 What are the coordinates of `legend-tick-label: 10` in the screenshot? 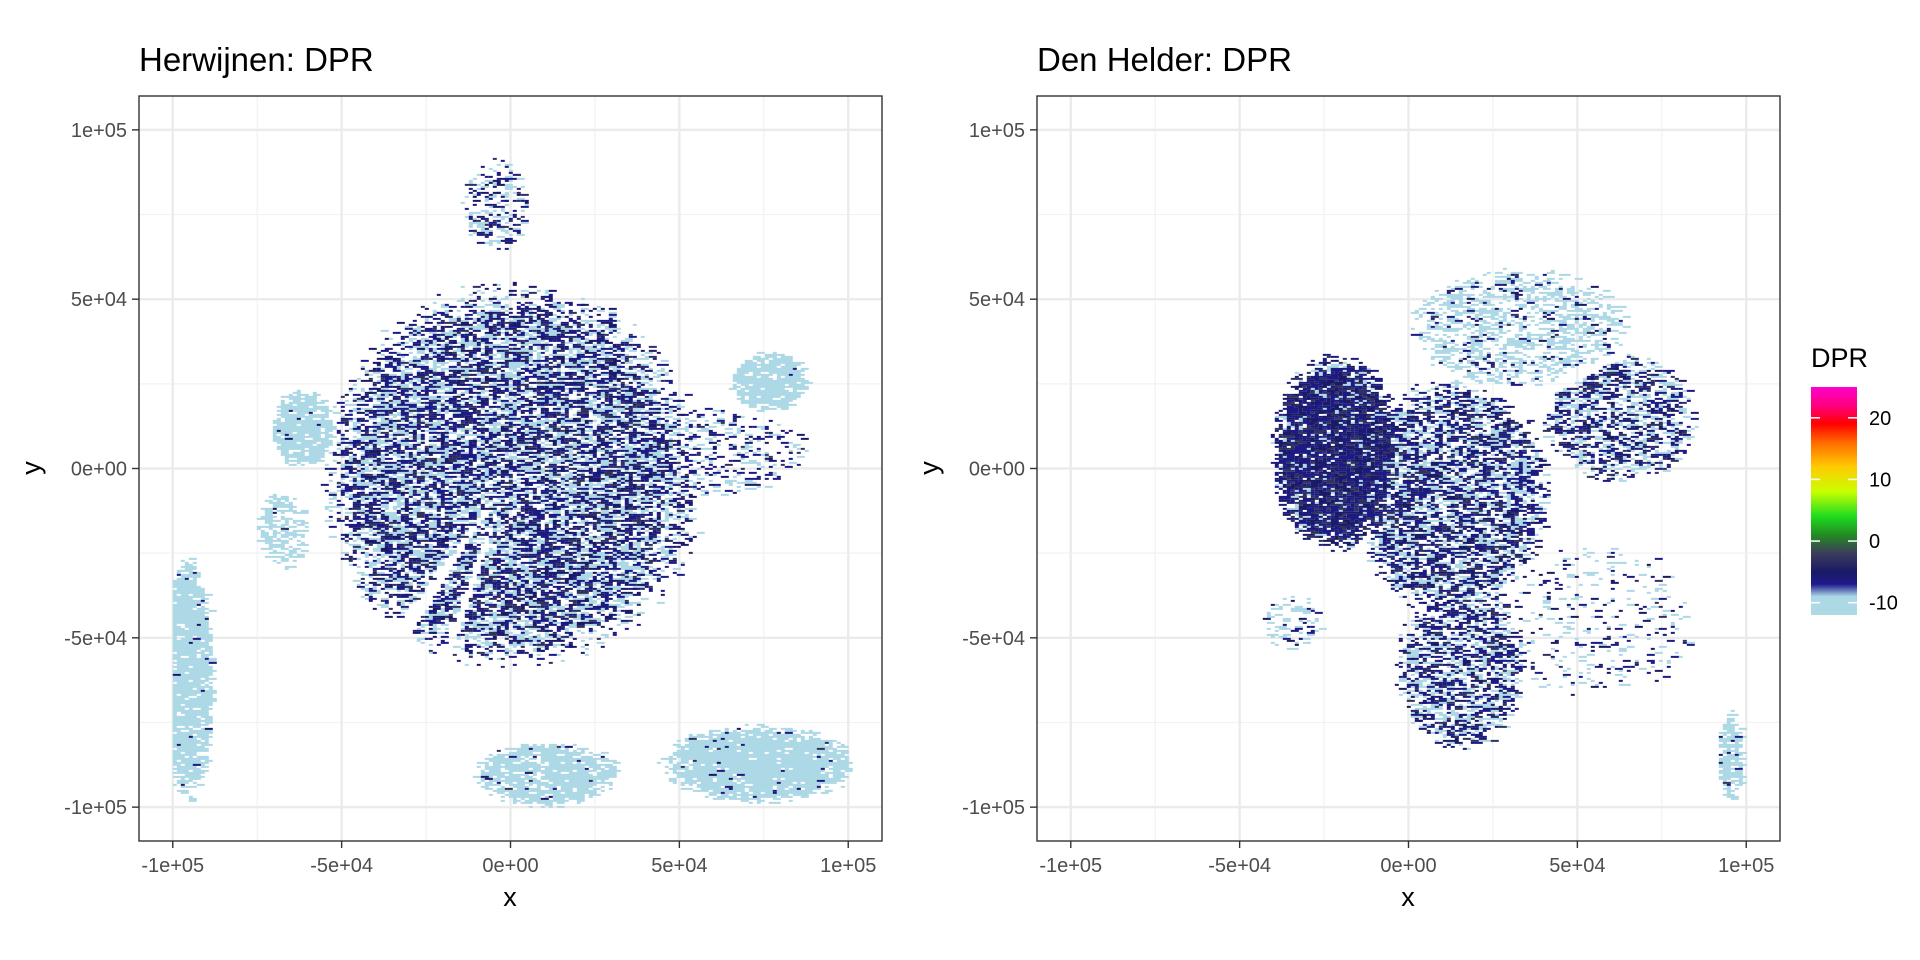 It's located at (1880, 480).